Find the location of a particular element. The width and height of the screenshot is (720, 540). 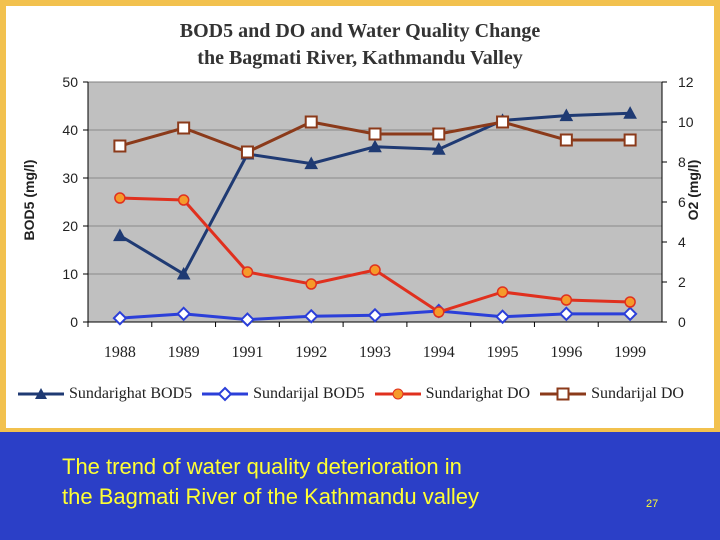

legend-item: Sundarighat BOD5 is located at coordinates (105, 394).